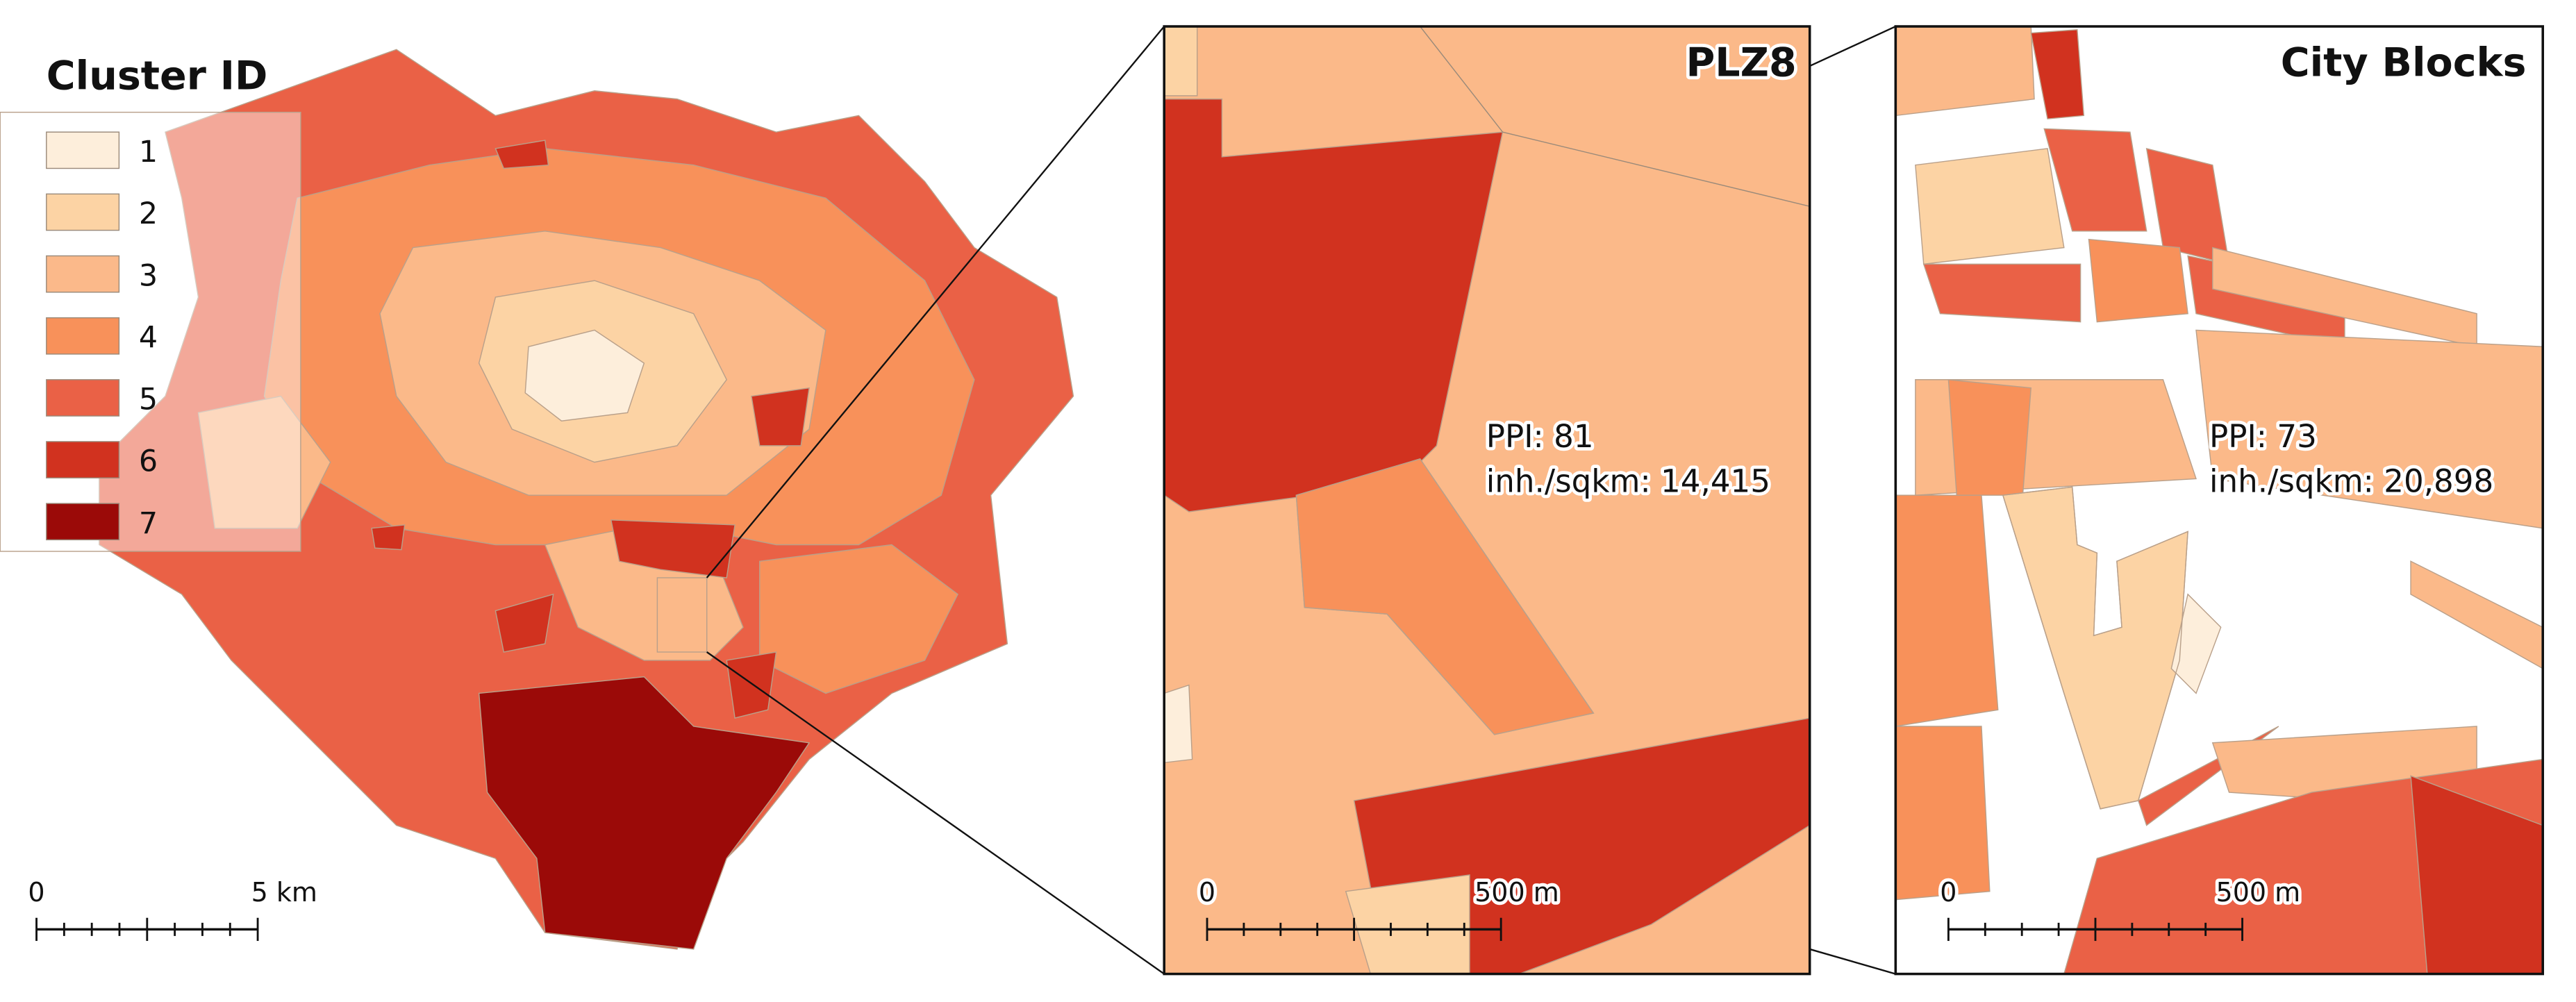 The width and height of the screenshot is (2576, 1002). Describe the element at coordinates (157, 297) in the screenshot. I see `legend: Cluster ID 1 2 3 4 5 6 7` at that location.